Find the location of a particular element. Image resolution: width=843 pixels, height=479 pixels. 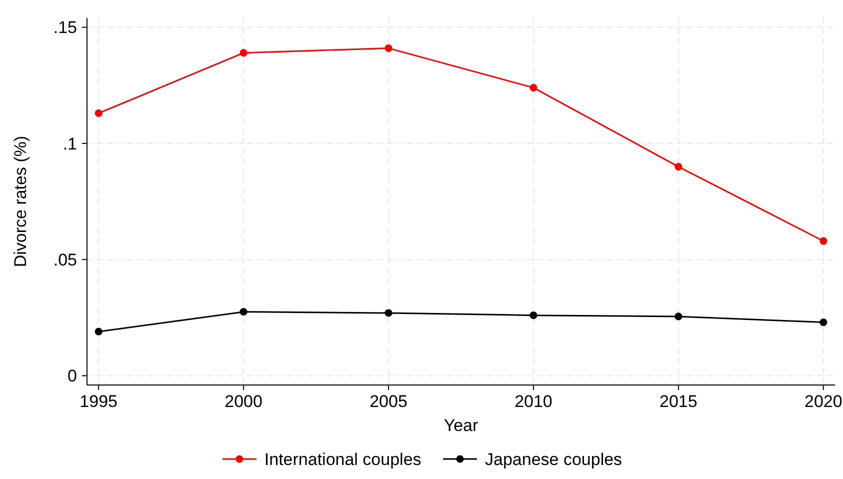

x-tick-label: 2000 is located at coordinates (243, 401).